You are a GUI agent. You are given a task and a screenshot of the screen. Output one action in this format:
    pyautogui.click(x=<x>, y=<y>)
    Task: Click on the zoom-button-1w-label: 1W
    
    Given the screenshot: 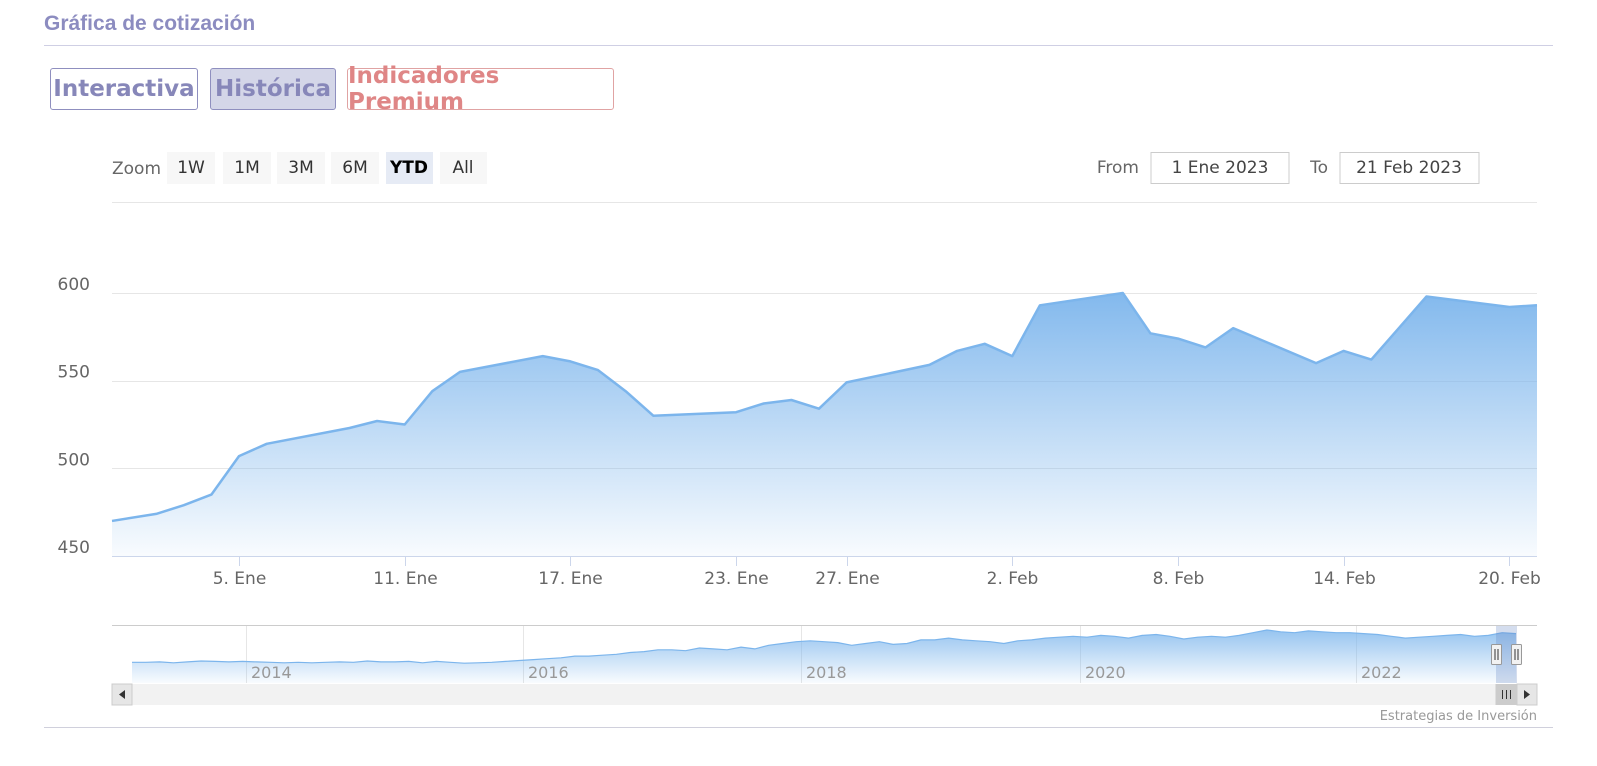 What is the action you would take?
    pyautogui.click(x=191, y=168)
    